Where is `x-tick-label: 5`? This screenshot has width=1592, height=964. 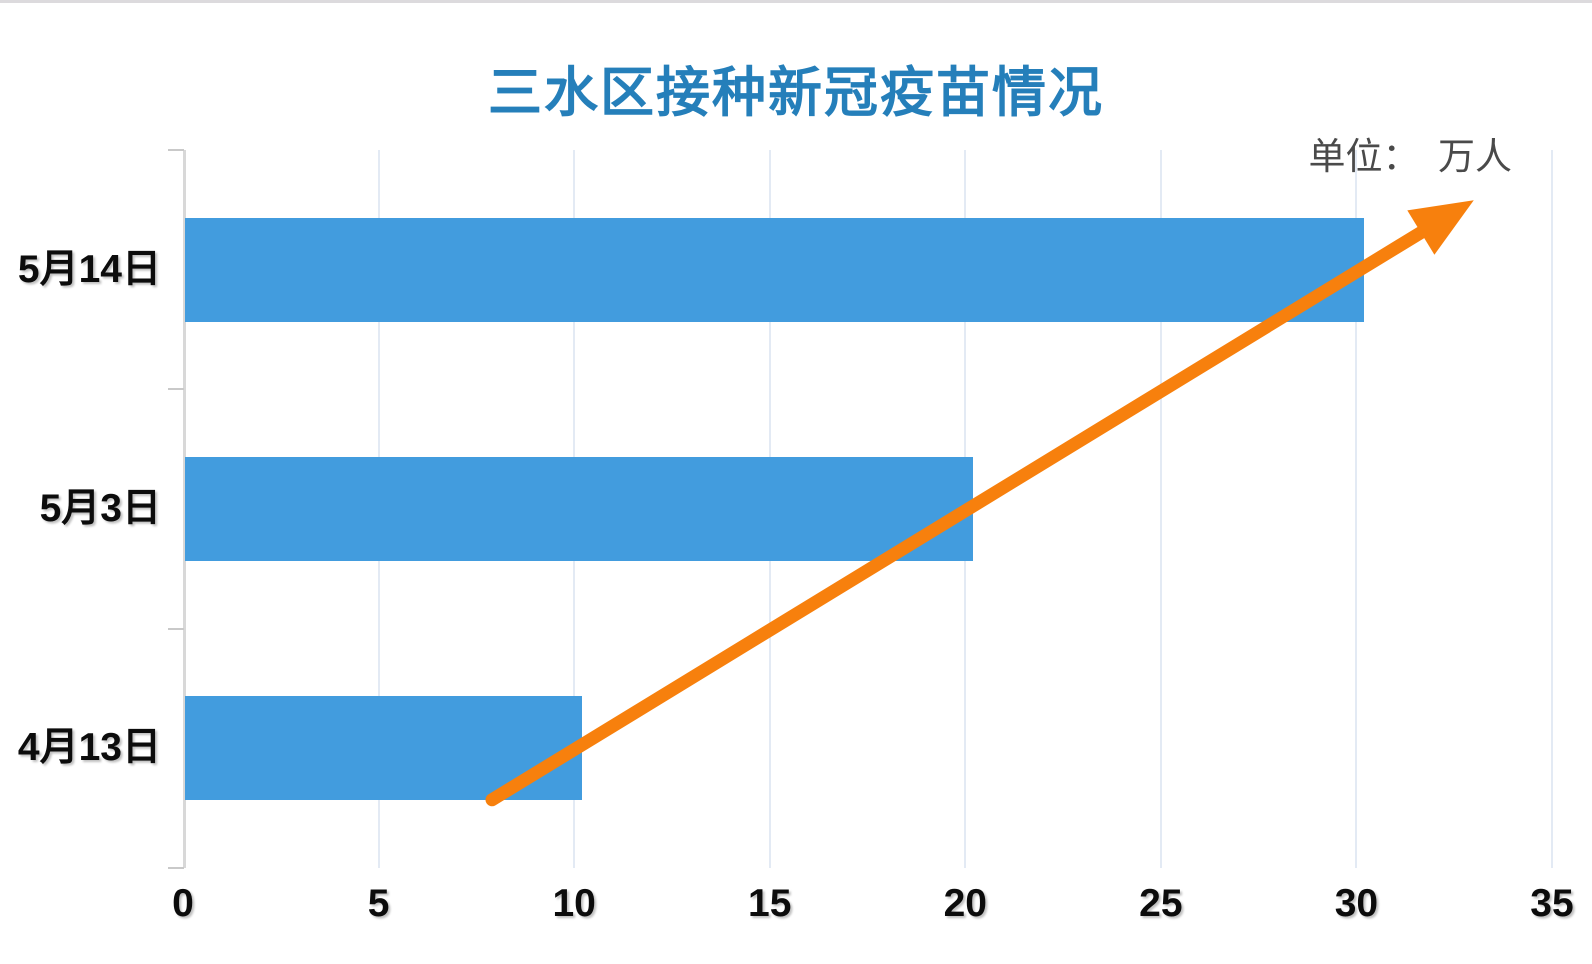 x-tick-label: 5 is located at coordinates (378, 903).